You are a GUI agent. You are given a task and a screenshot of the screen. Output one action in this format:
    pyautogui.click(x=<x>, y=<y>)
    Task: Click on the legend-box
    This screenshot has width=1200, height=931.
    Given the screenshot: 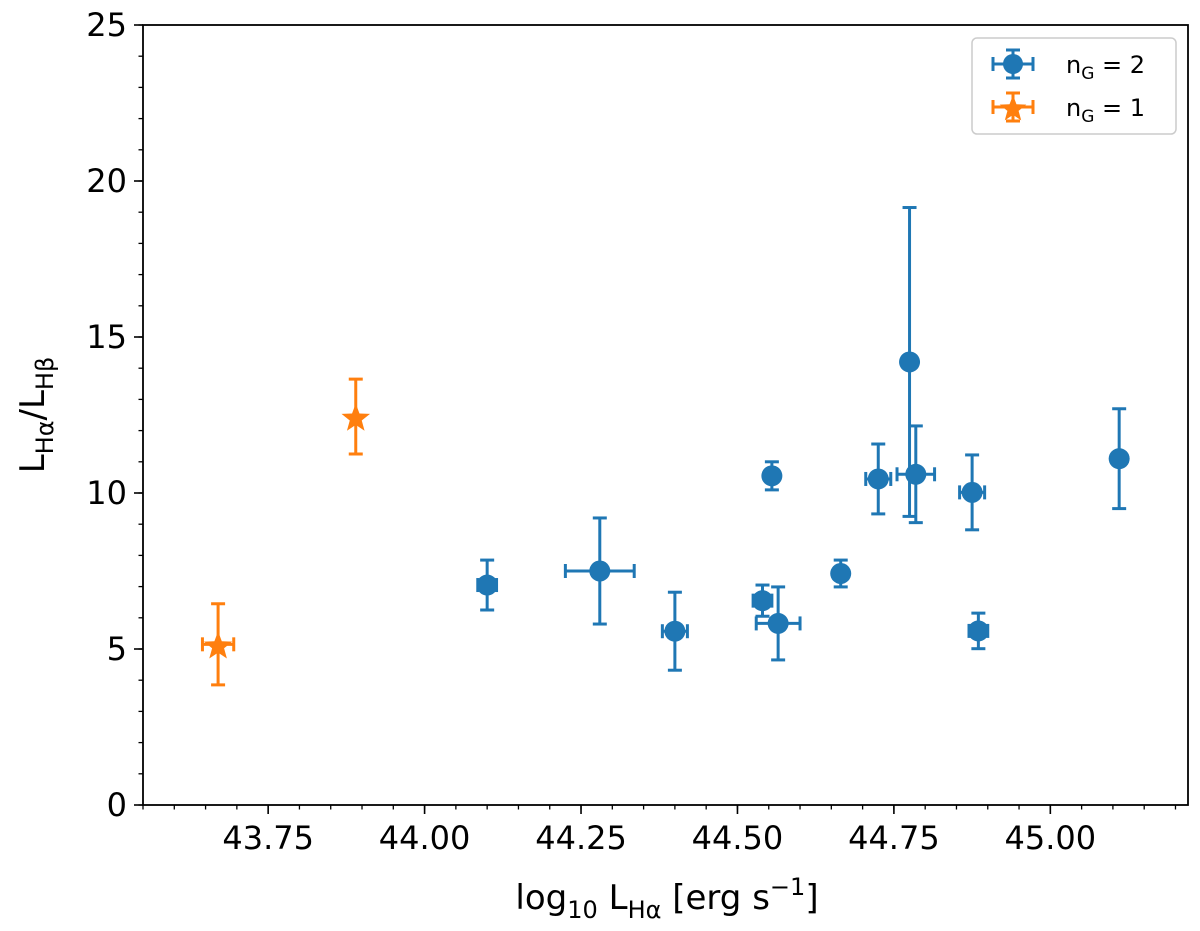 What is the action you would take?
    pyautogui.click(x=1074, y=86)
    